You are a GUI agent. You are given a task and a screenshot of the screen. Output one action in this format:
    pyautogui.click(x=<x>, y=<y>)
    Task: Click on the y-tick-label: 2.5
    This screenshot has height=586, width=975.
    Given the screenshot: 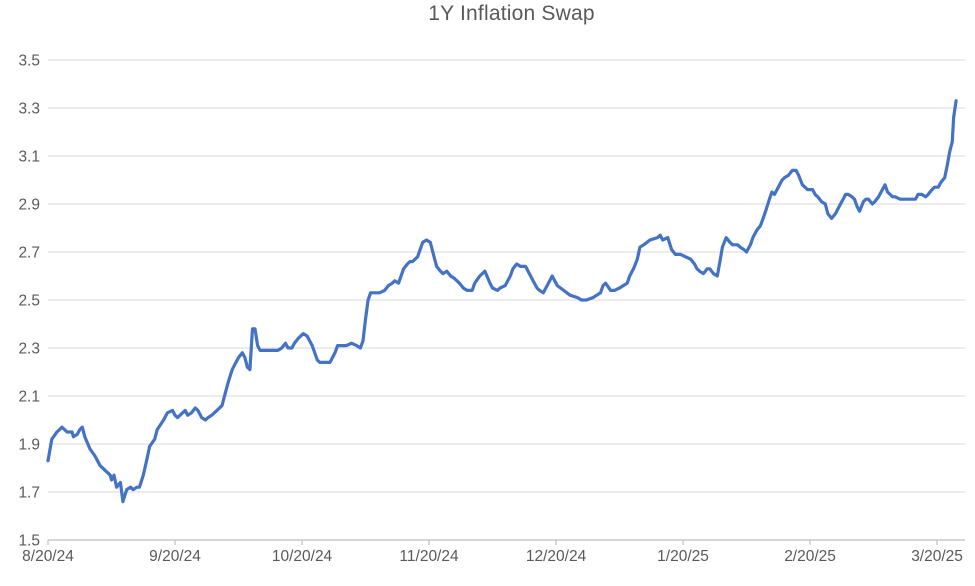 What is the action you would take?
    pyautogui.click(x=29, y=301)
    